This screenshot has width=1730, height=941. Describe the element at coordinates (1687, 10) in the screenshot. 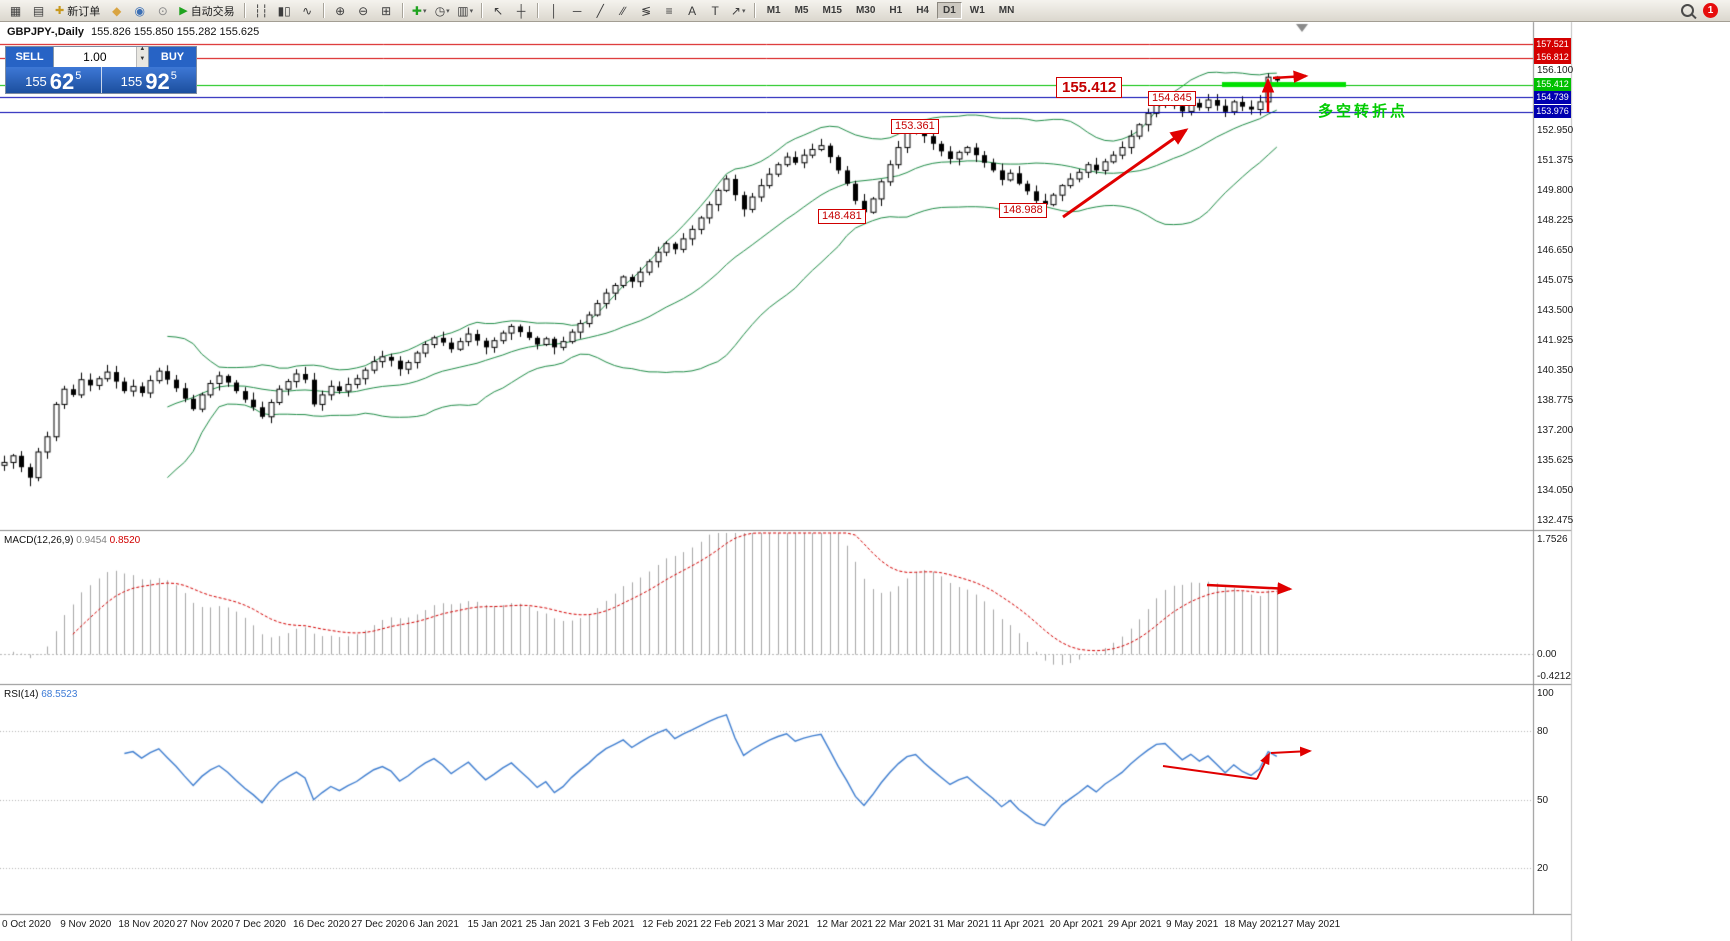

I see `search-icon` at that location.